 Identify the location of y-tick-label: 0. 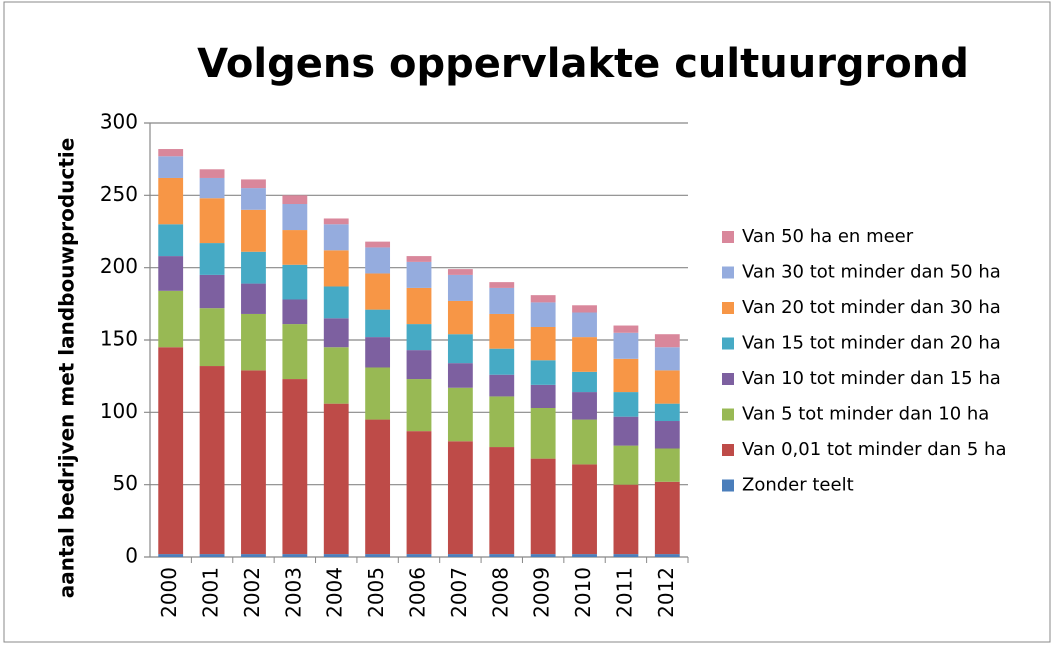
(131, 556).